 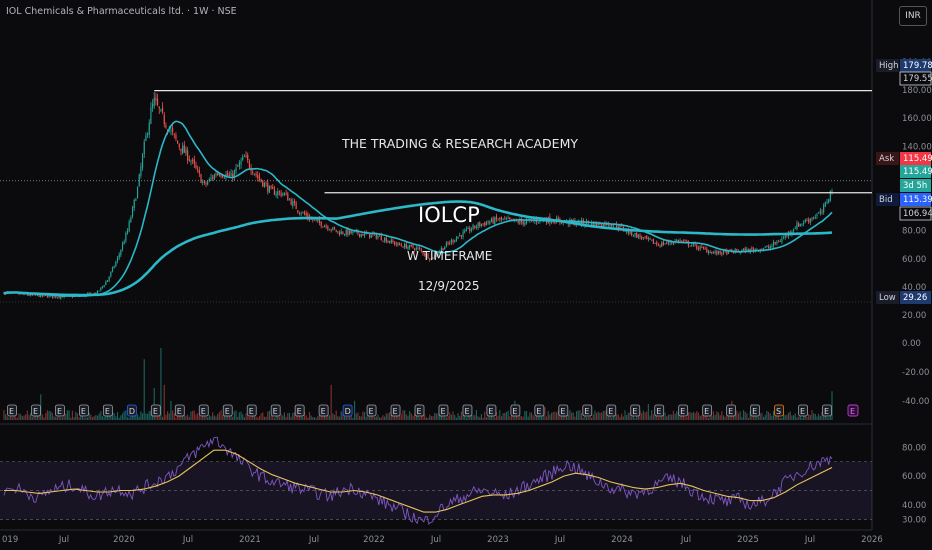 I want to click on annotation-ticker: IOLCP, so click(x=449, y=215).